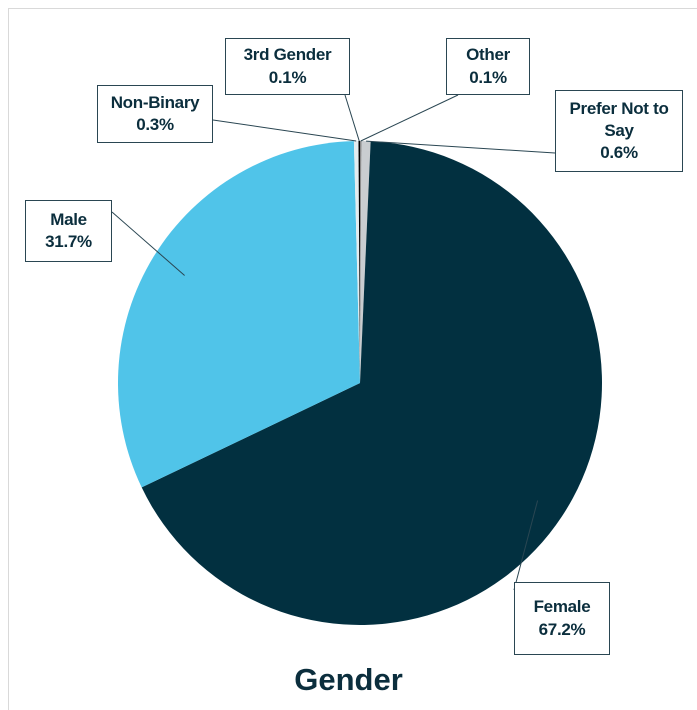  Describe the element at coordinates (68, 241) in the screenshot. I see `value-label: 31.7%` at that location.